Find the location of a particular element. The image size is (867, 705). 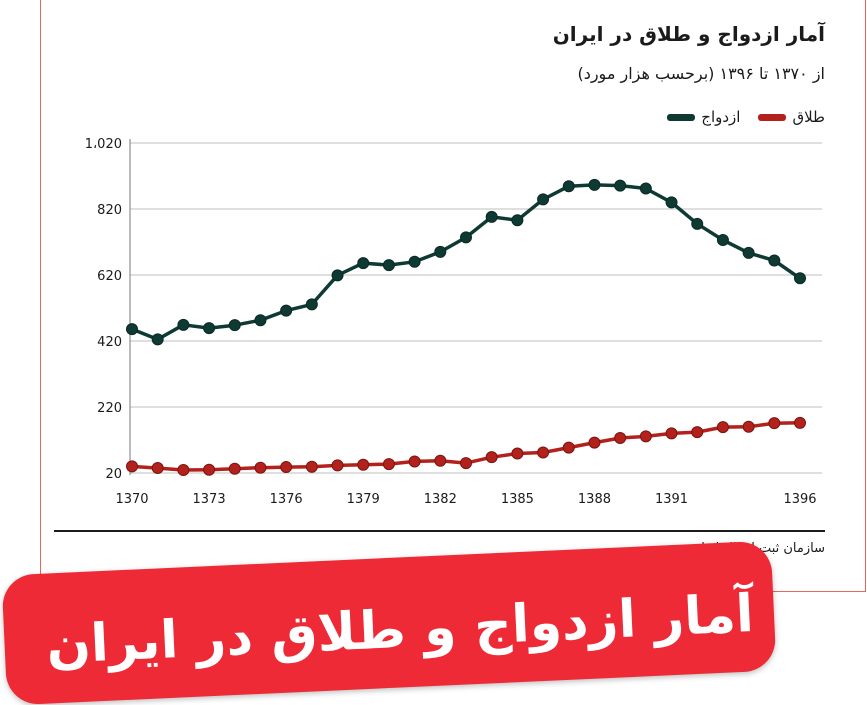

x-tick-label: 1388 is located at coordinates (594, 499).